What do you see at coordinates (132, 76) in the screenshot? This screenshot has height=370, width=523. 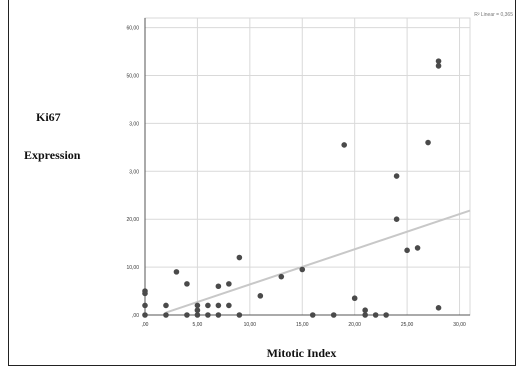 I see `y-tick-label: 50,00` at bounding box center [132, 76].